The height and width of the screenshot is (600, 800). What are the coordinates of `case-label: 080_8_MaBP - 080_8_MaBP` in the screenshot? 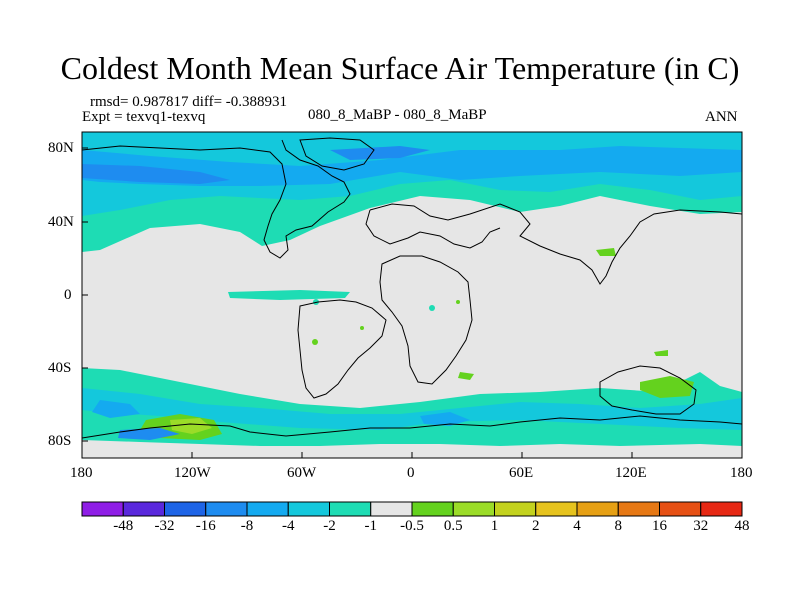 It's located at (397, 115).